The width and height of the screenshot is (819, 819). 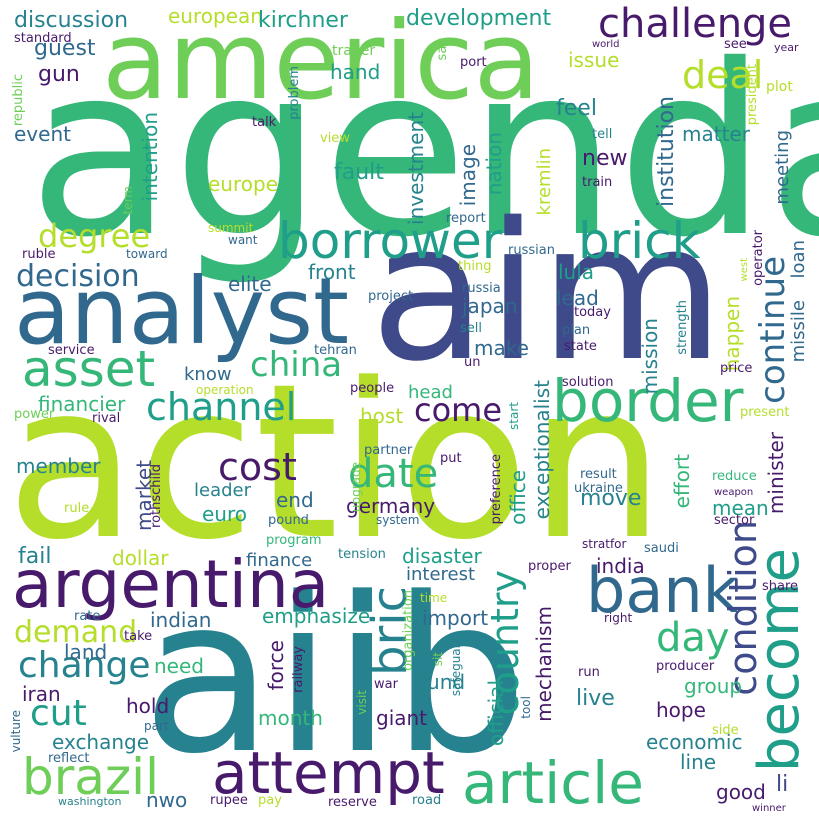 I want to click on word-group: group, so click(x=713, y=686).